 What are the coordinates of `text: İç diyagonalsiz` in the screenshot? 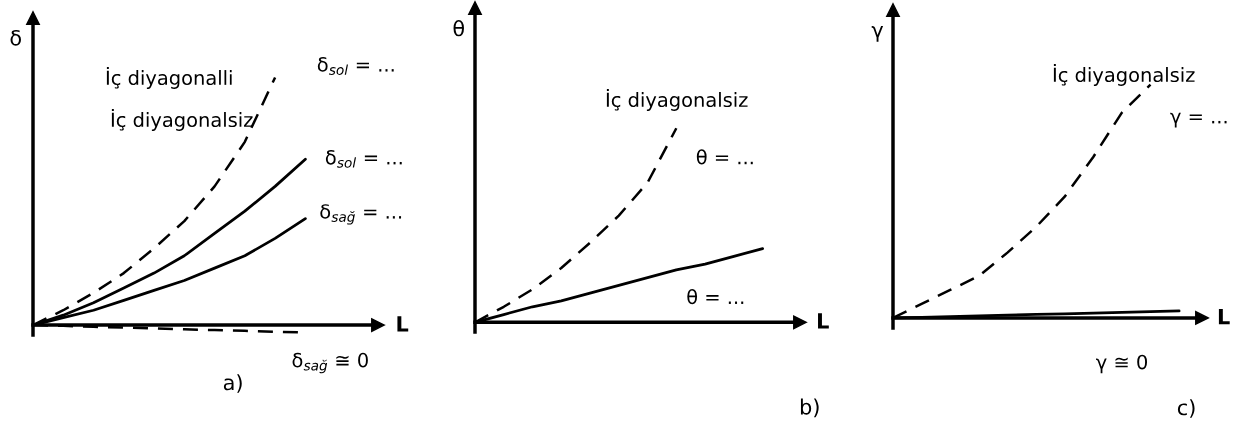 It's located at (677, 100).